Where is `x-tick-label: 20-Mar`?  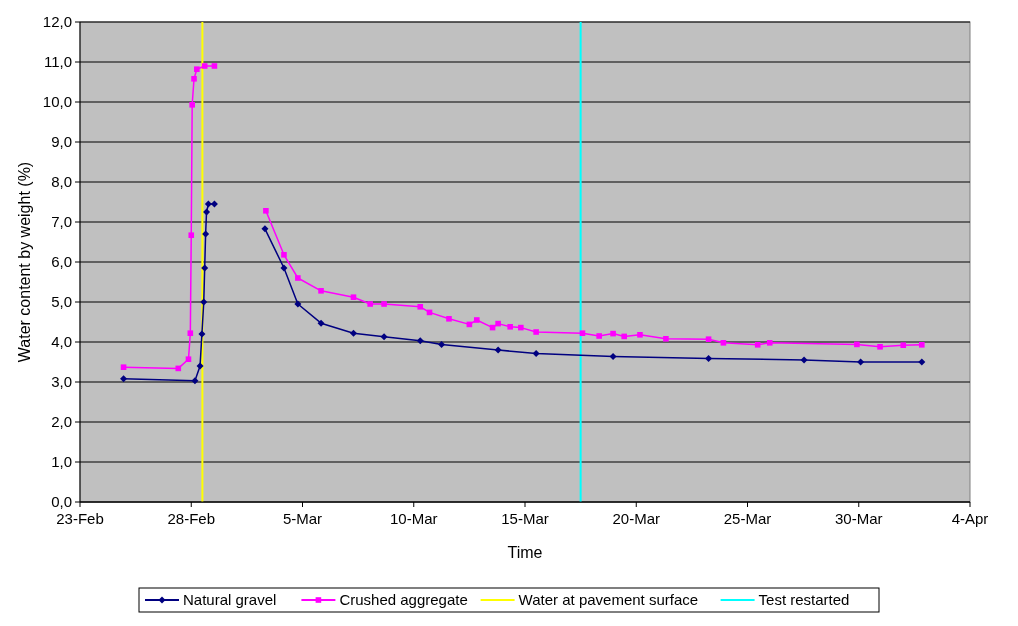
x-tick-label: 20-Mar is located at coordinates (636, 518).